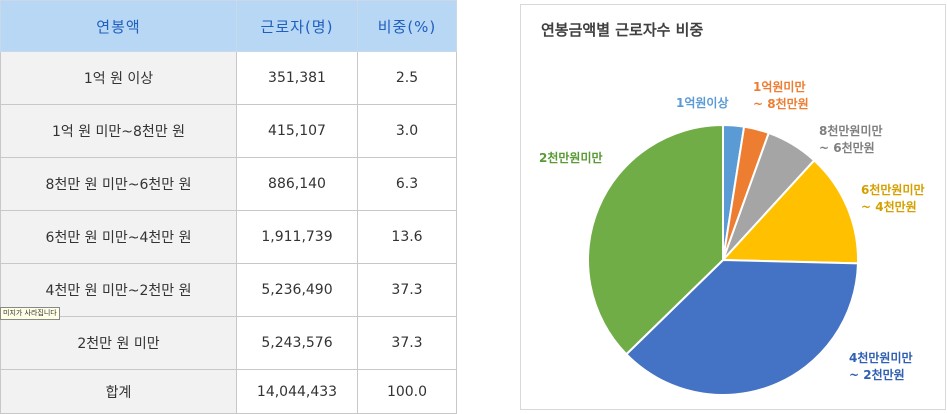  What do you see at coordinates (118, 343) in the screenshot?
I see `row-label: 2천만 원 미만` at bounding box center [118, 343].